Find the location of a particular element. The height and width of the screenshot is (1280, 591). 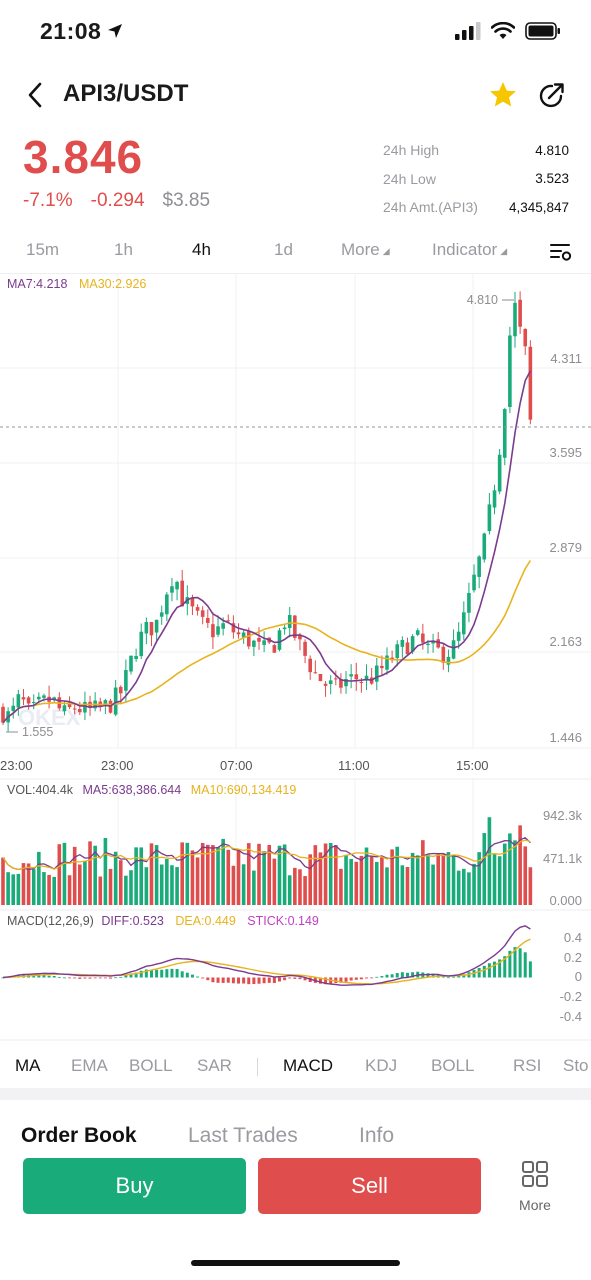

chart-settings-icon is located at coordinates (561, 252).